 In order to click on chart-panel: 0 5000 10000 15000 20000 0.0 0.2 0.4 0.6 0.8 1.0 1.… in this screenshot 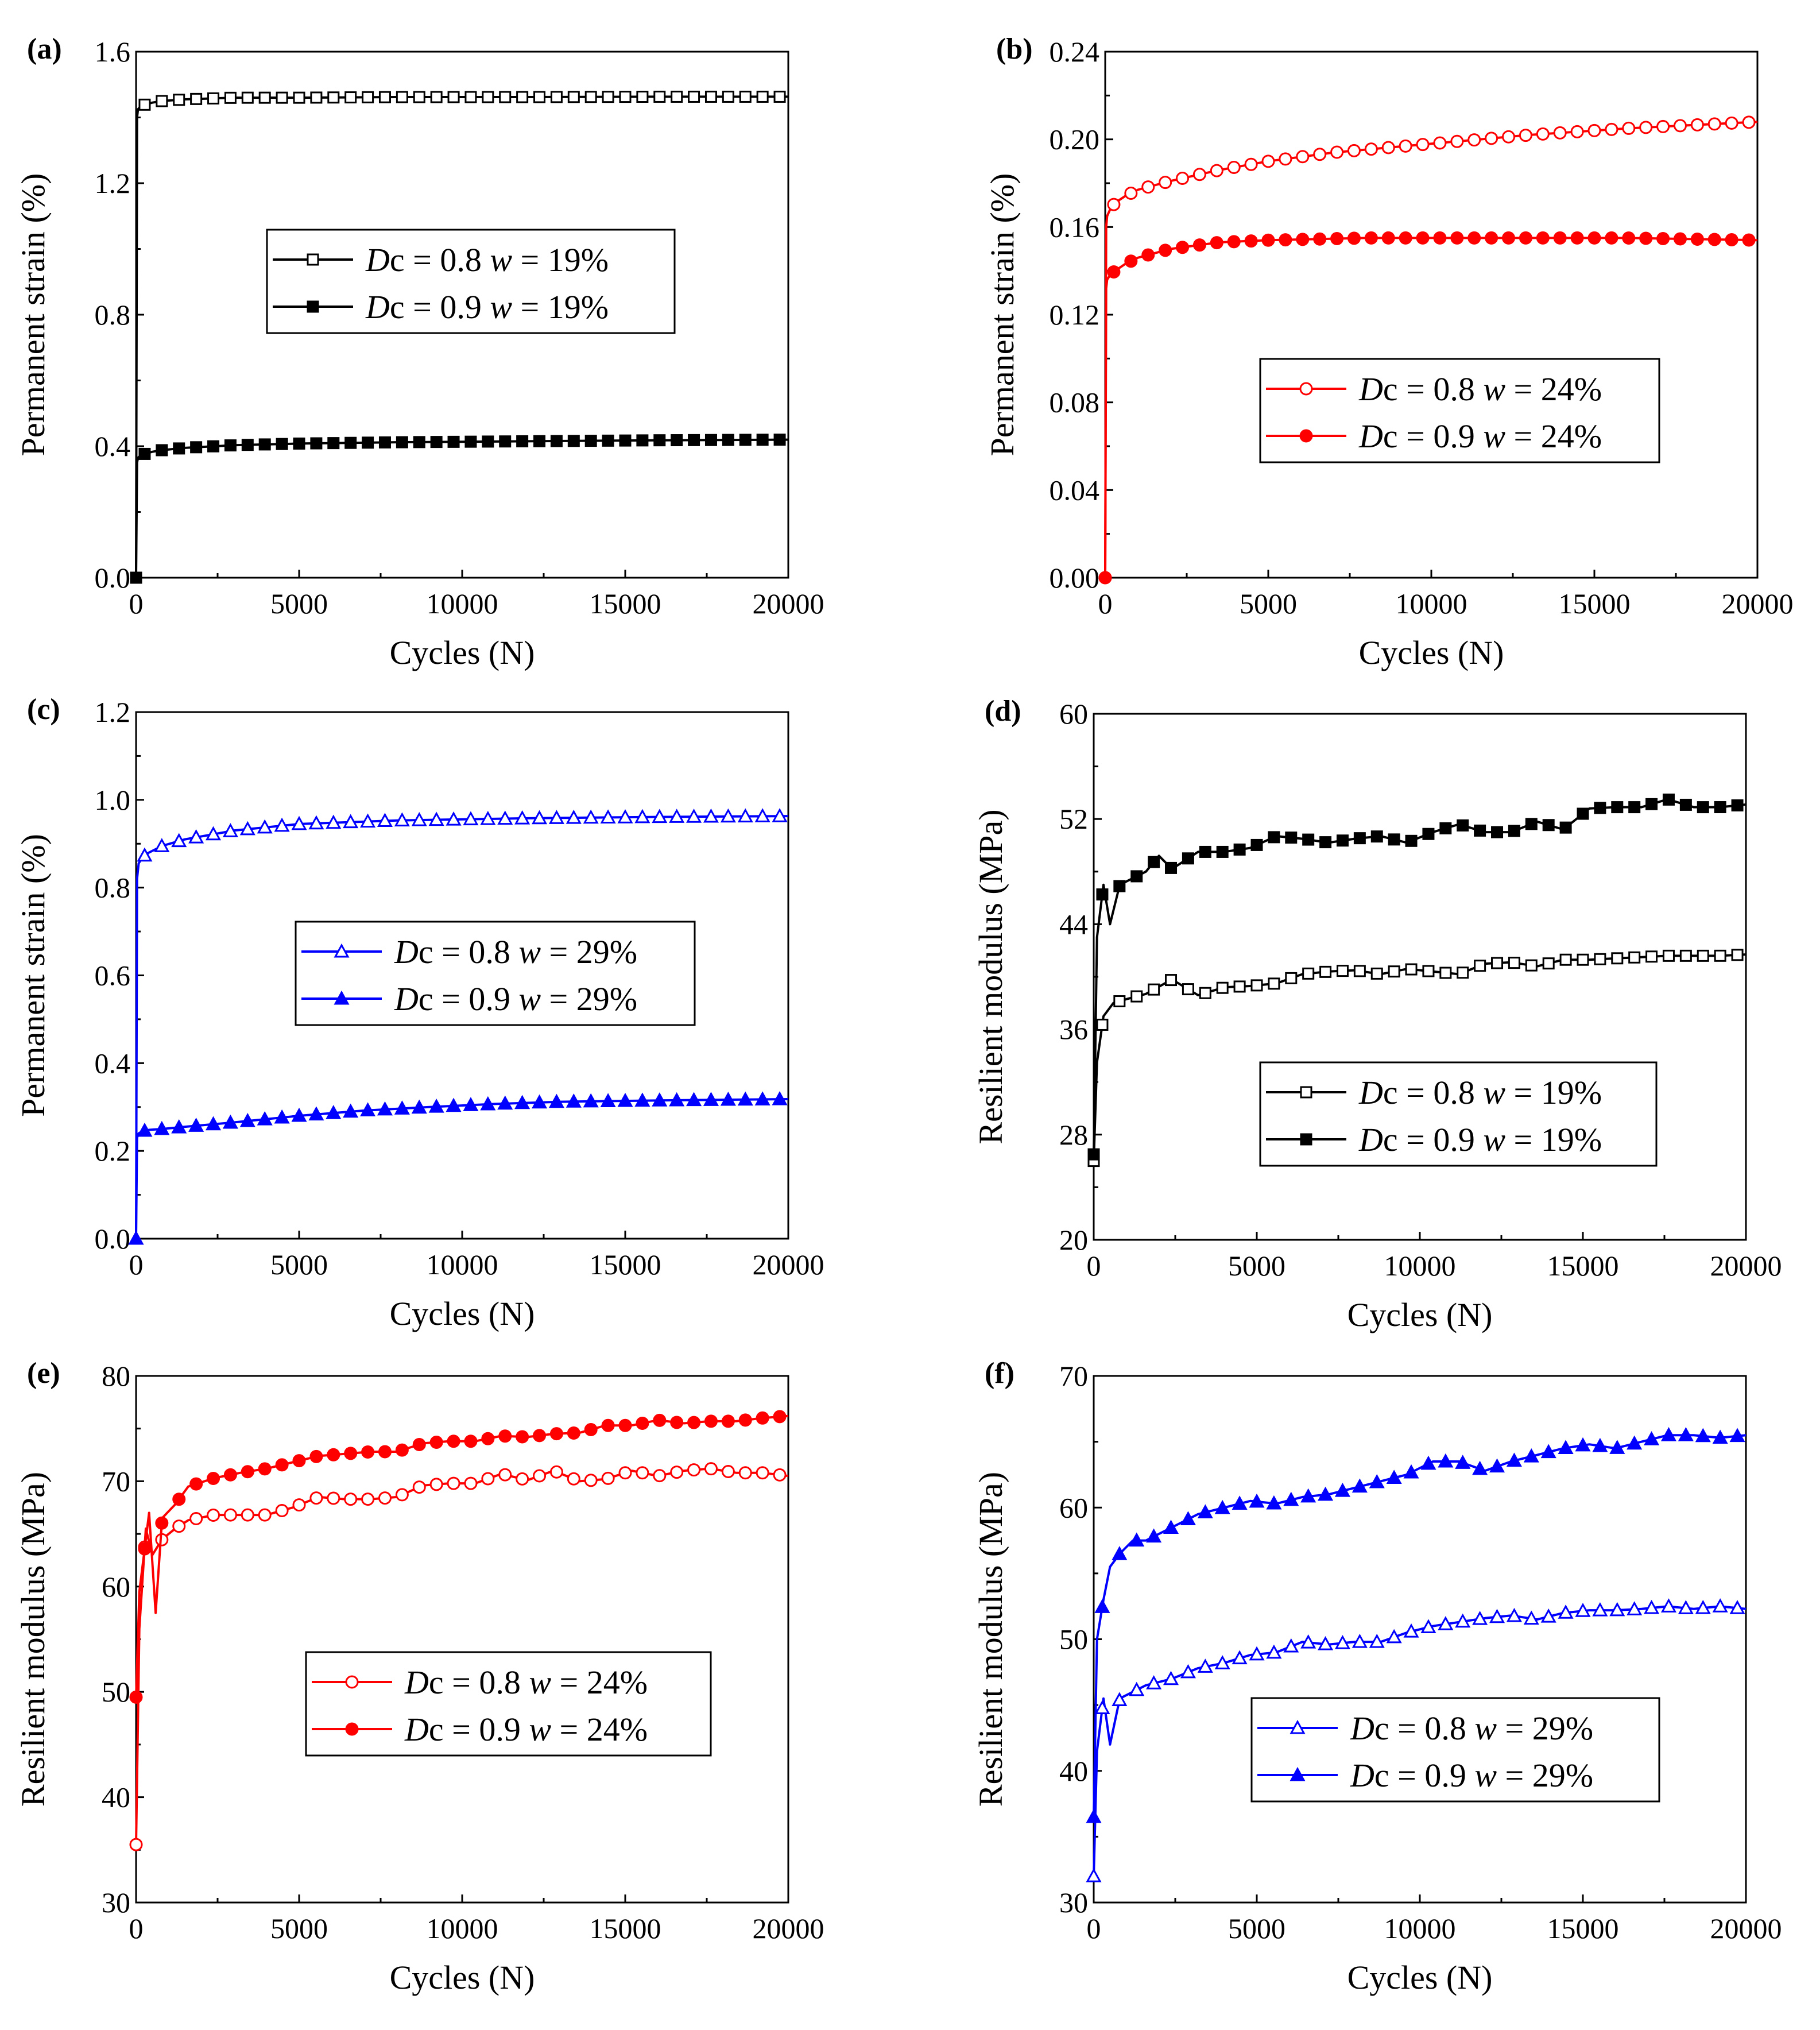, I will do `click(419, 1012)`.